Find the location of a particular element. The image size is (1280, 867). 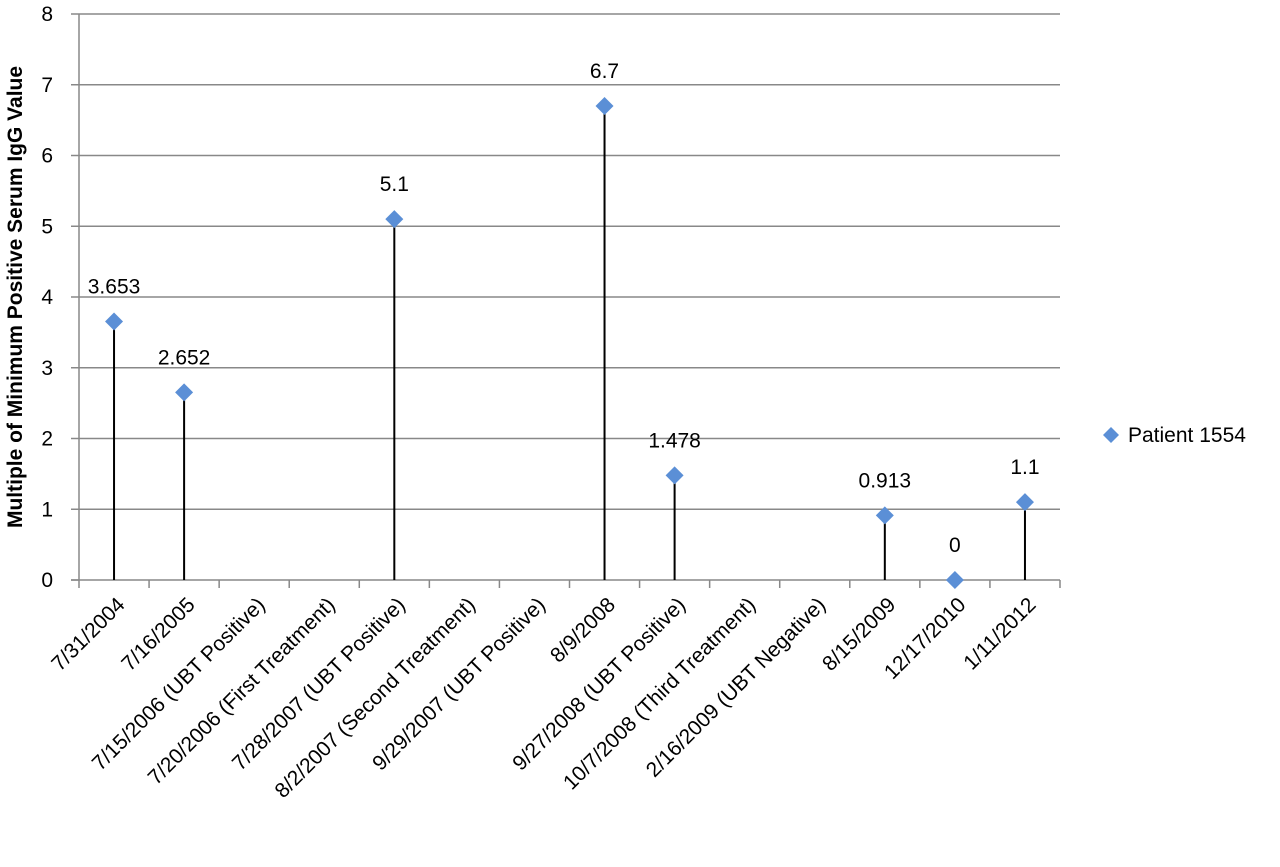

legend-marker-diamond is located at coordinates (1111, 435).